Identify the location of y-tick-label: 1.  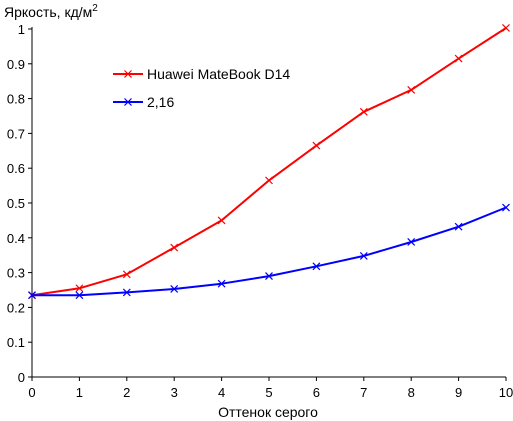
(21, 29).